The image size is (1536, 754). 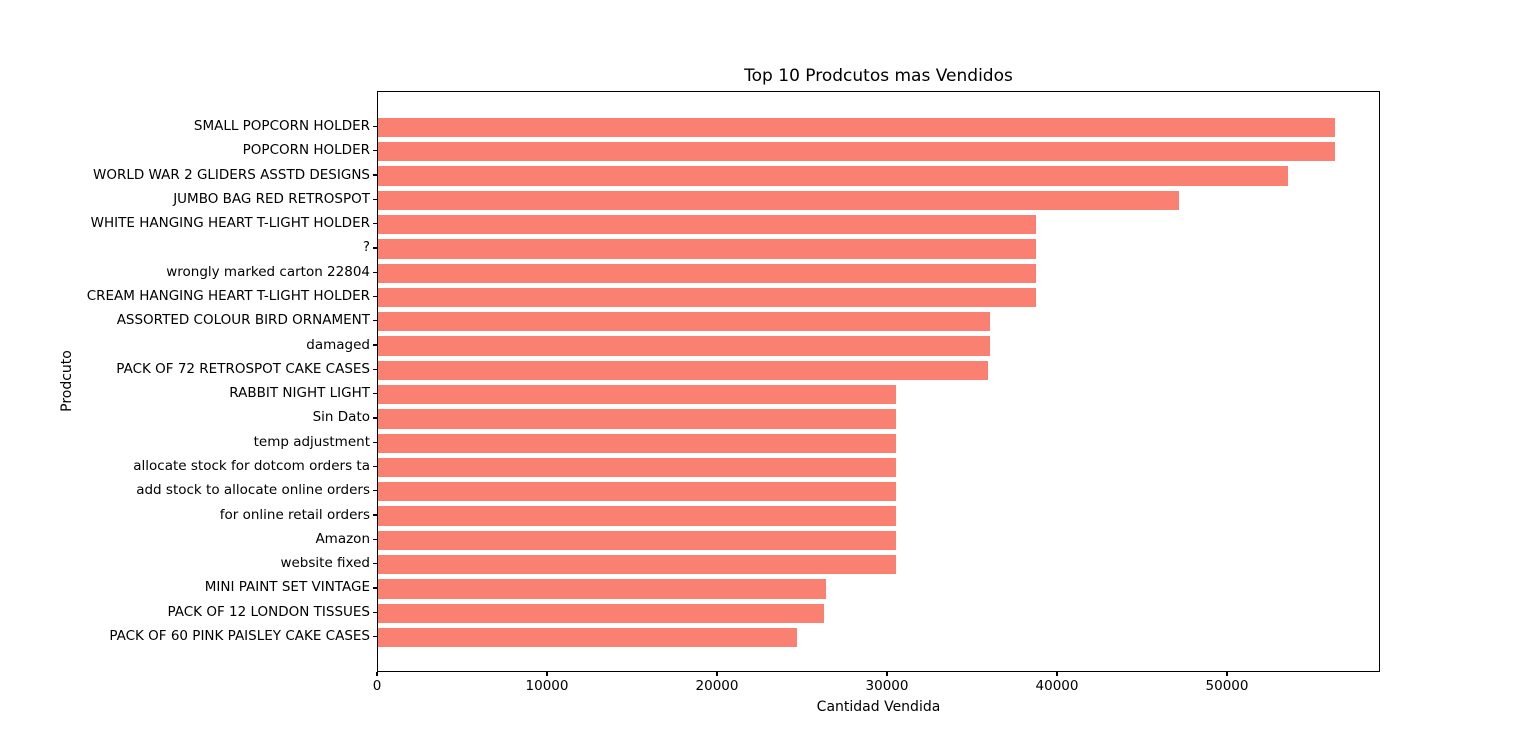 What do you see at coordinates (228, 296) in the screenshot?
I see `y-tick-label-7: CREAM HANGING HEART T-LIGHT HOLDER` at bounding box center [228, 296].